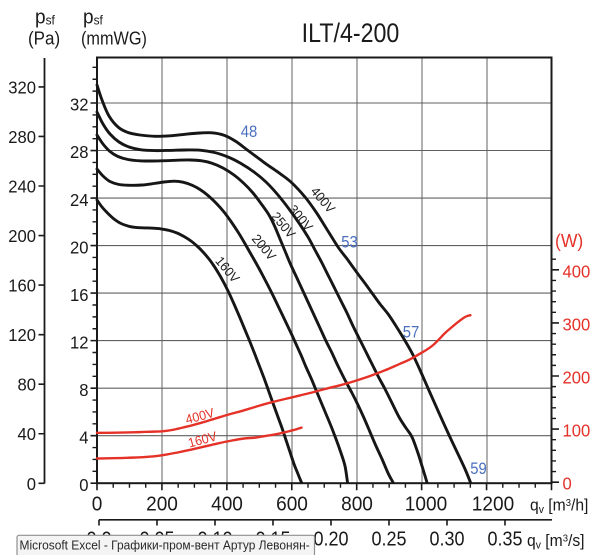 This screenshot has width=600, height=555. I want to click on svg-text: 32, so click(79, 104).